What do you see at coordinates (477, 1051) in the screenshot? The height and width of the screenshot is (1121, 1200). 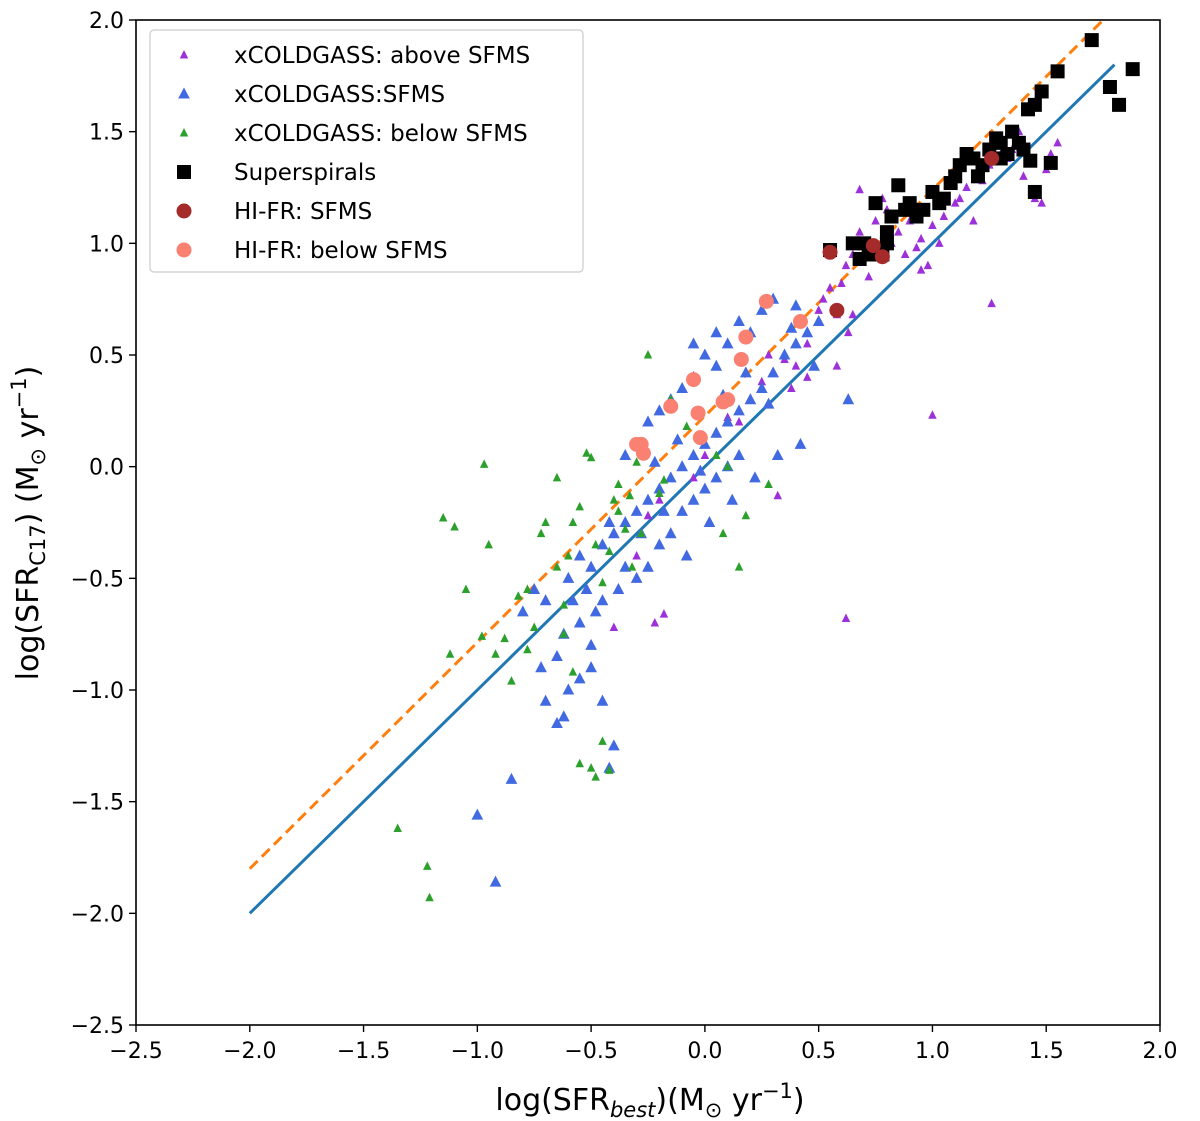 I see `x-tick-label: −1.0` at bounding box center [477, 1051].